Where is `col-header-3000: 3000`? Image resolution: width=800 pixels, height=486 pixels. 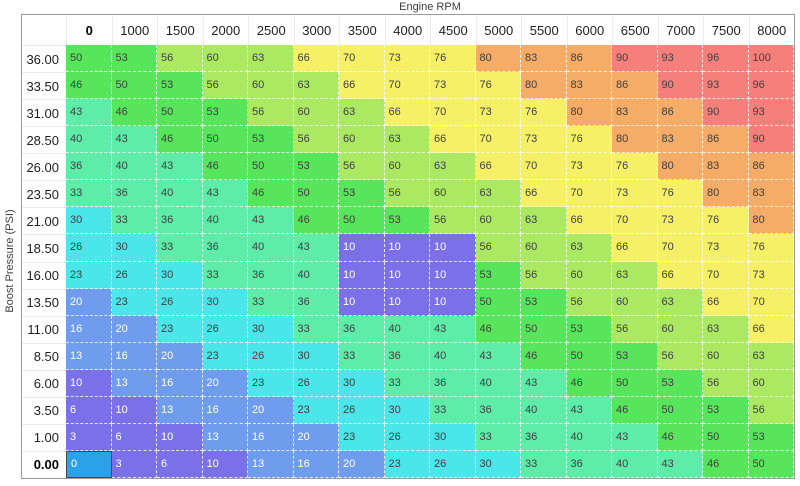 col-header-3000: 3000 is located at coordinates (316, 30).